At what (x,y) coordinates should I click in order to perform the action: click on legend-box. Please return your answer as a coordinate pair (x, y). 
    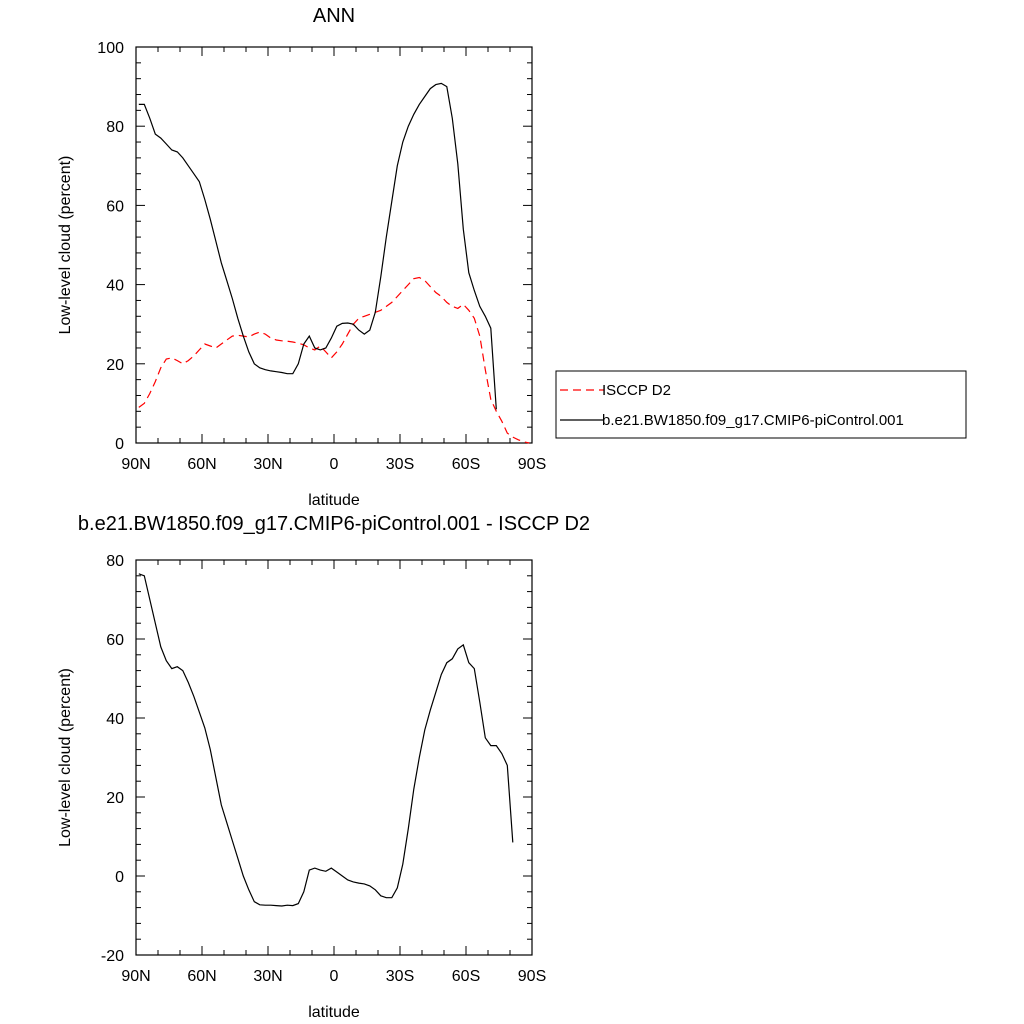
    Looking at the image, I should click on (761, 404).